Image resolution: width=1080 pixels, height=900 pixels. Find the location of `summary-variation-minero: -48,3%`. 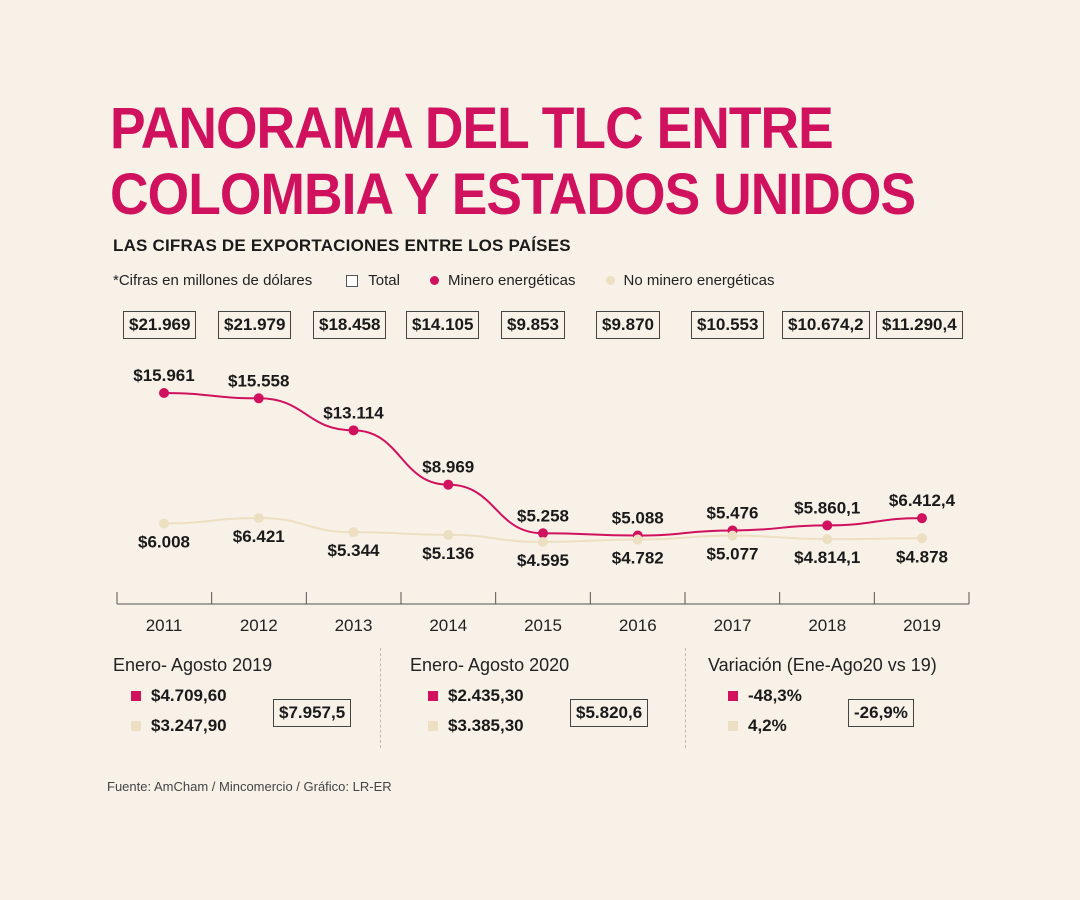

summary-variation-minero: -48,3% is located at coordinates (832, 696).